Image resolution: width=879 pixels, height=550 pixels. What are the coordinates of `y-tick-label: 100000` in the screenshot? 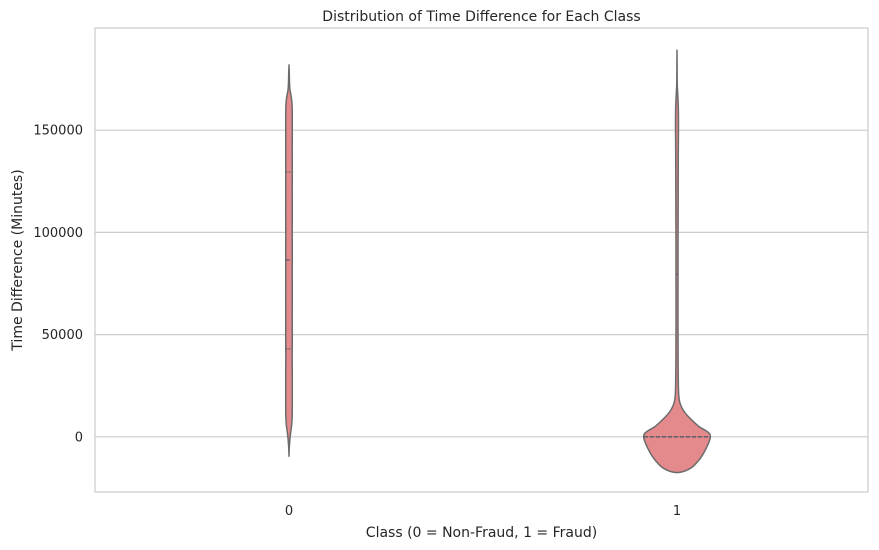 It's located at (58, 233).